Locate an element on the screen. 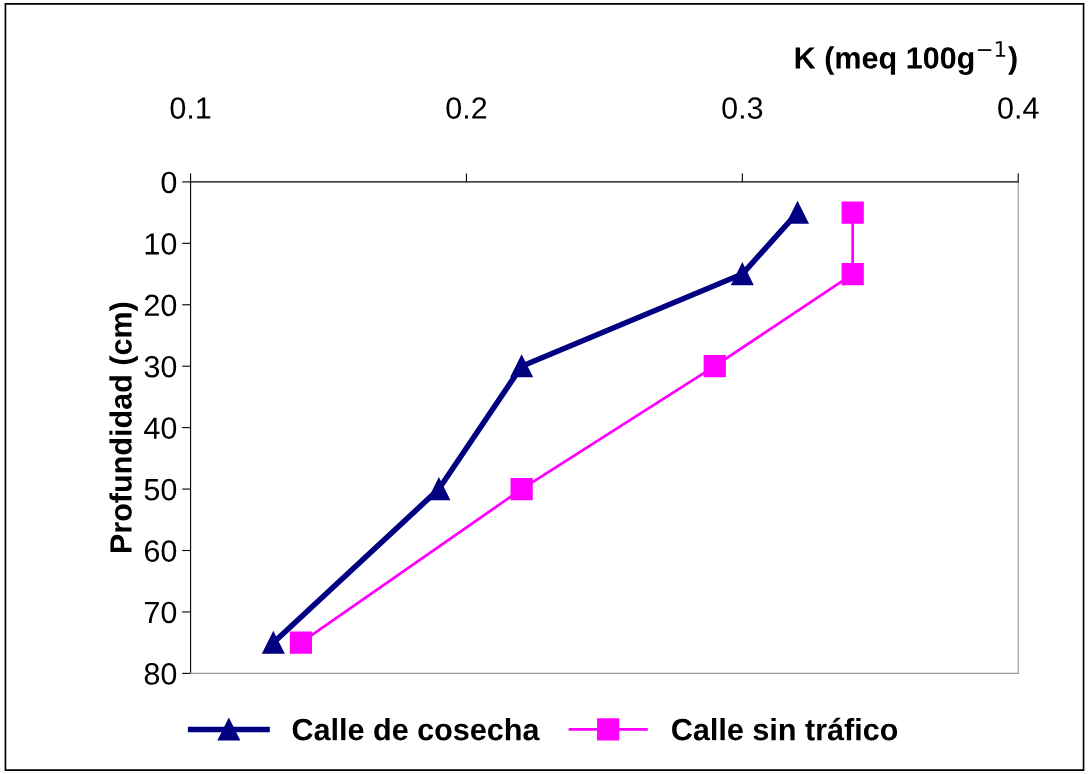  y-tick-label: 40 is located at coordinates (160, 428).